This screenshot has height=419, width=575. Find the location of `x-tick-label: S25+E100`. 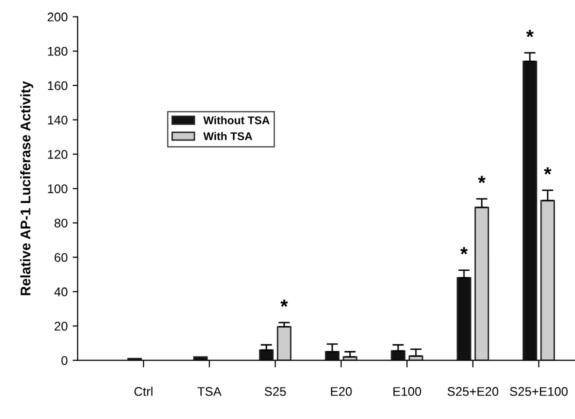

x-tick-label: S25+E100 is located at coordinates (539, 391).